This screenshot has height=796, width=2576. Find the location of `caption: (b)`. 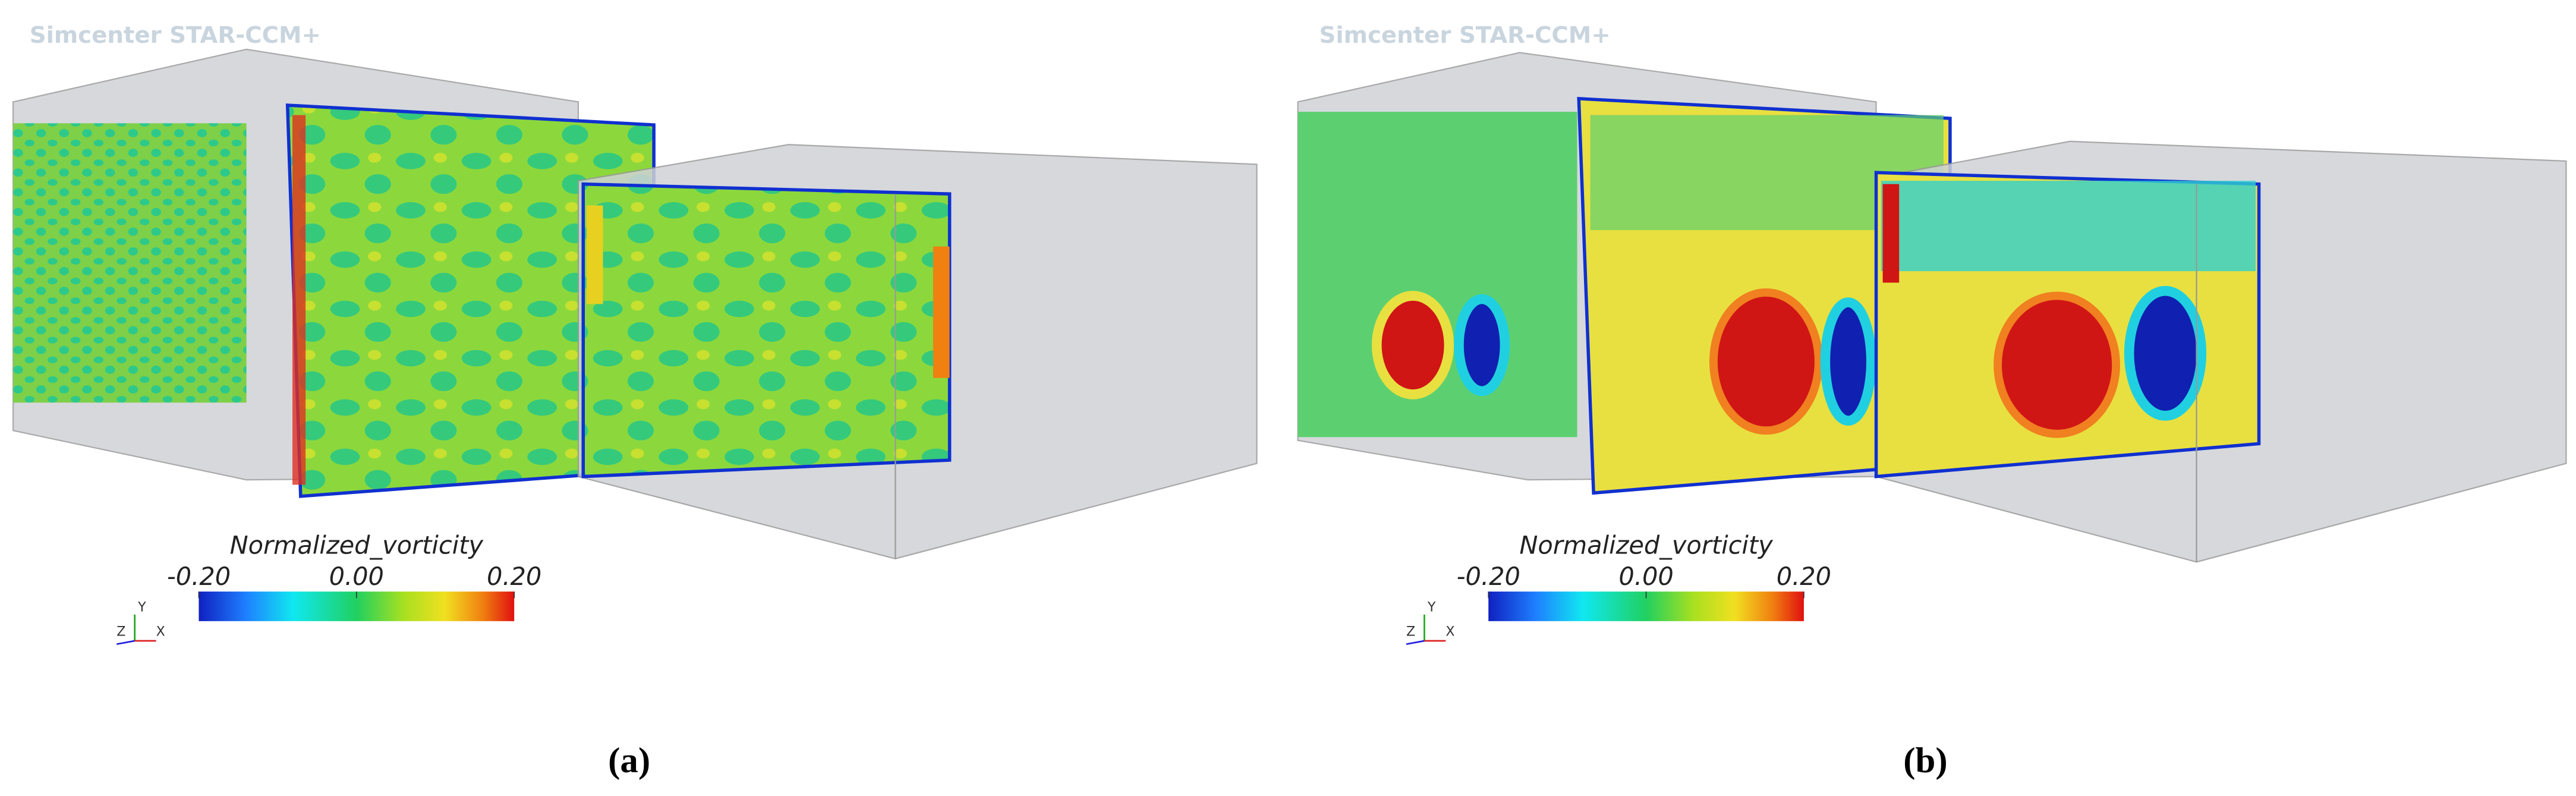

caption: (b) is located at coordinates (1925, 761).